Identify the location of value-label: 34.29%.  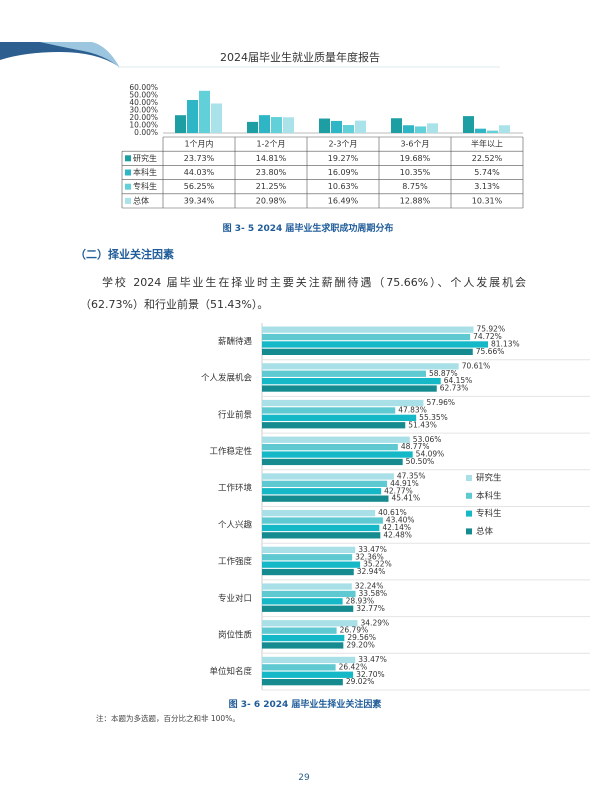
(375, 622).